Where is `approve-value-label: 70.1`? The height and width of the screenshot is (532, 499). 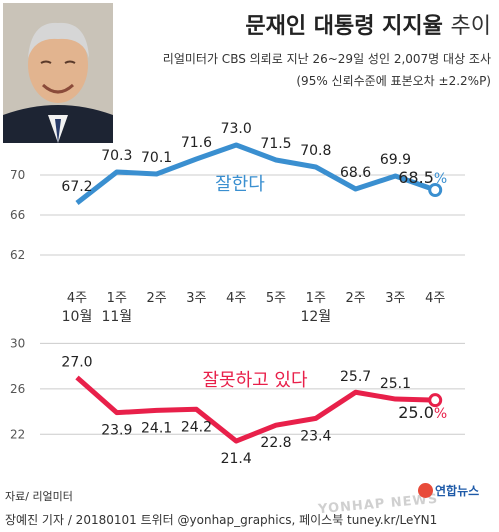 approve-value-label: 70.1 is located at coordinates (156, 158).